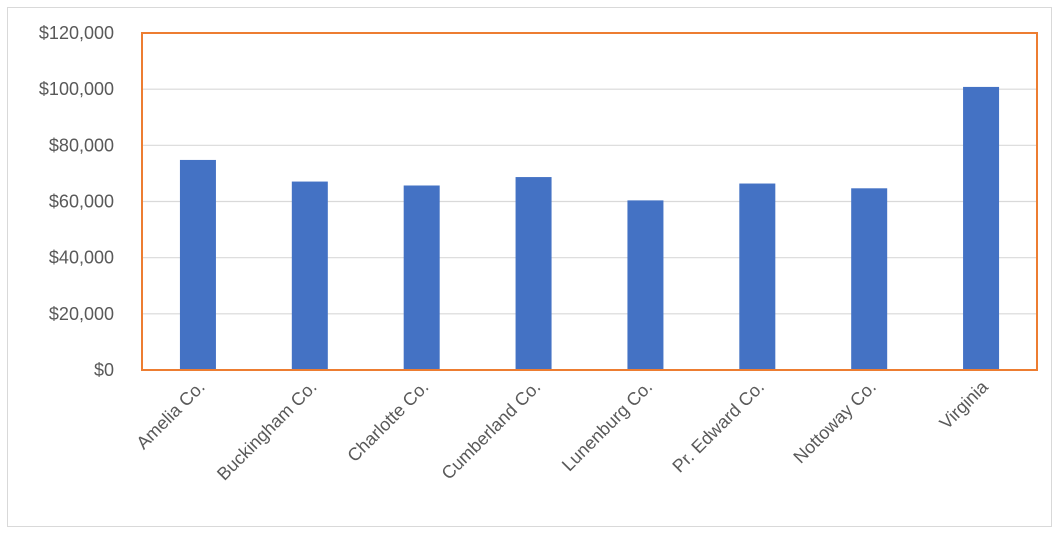  What do you see at coordinates (104, 370) in the screenshot?
I see `y-tick-label-0: $0` at bounding box center [104, 370].